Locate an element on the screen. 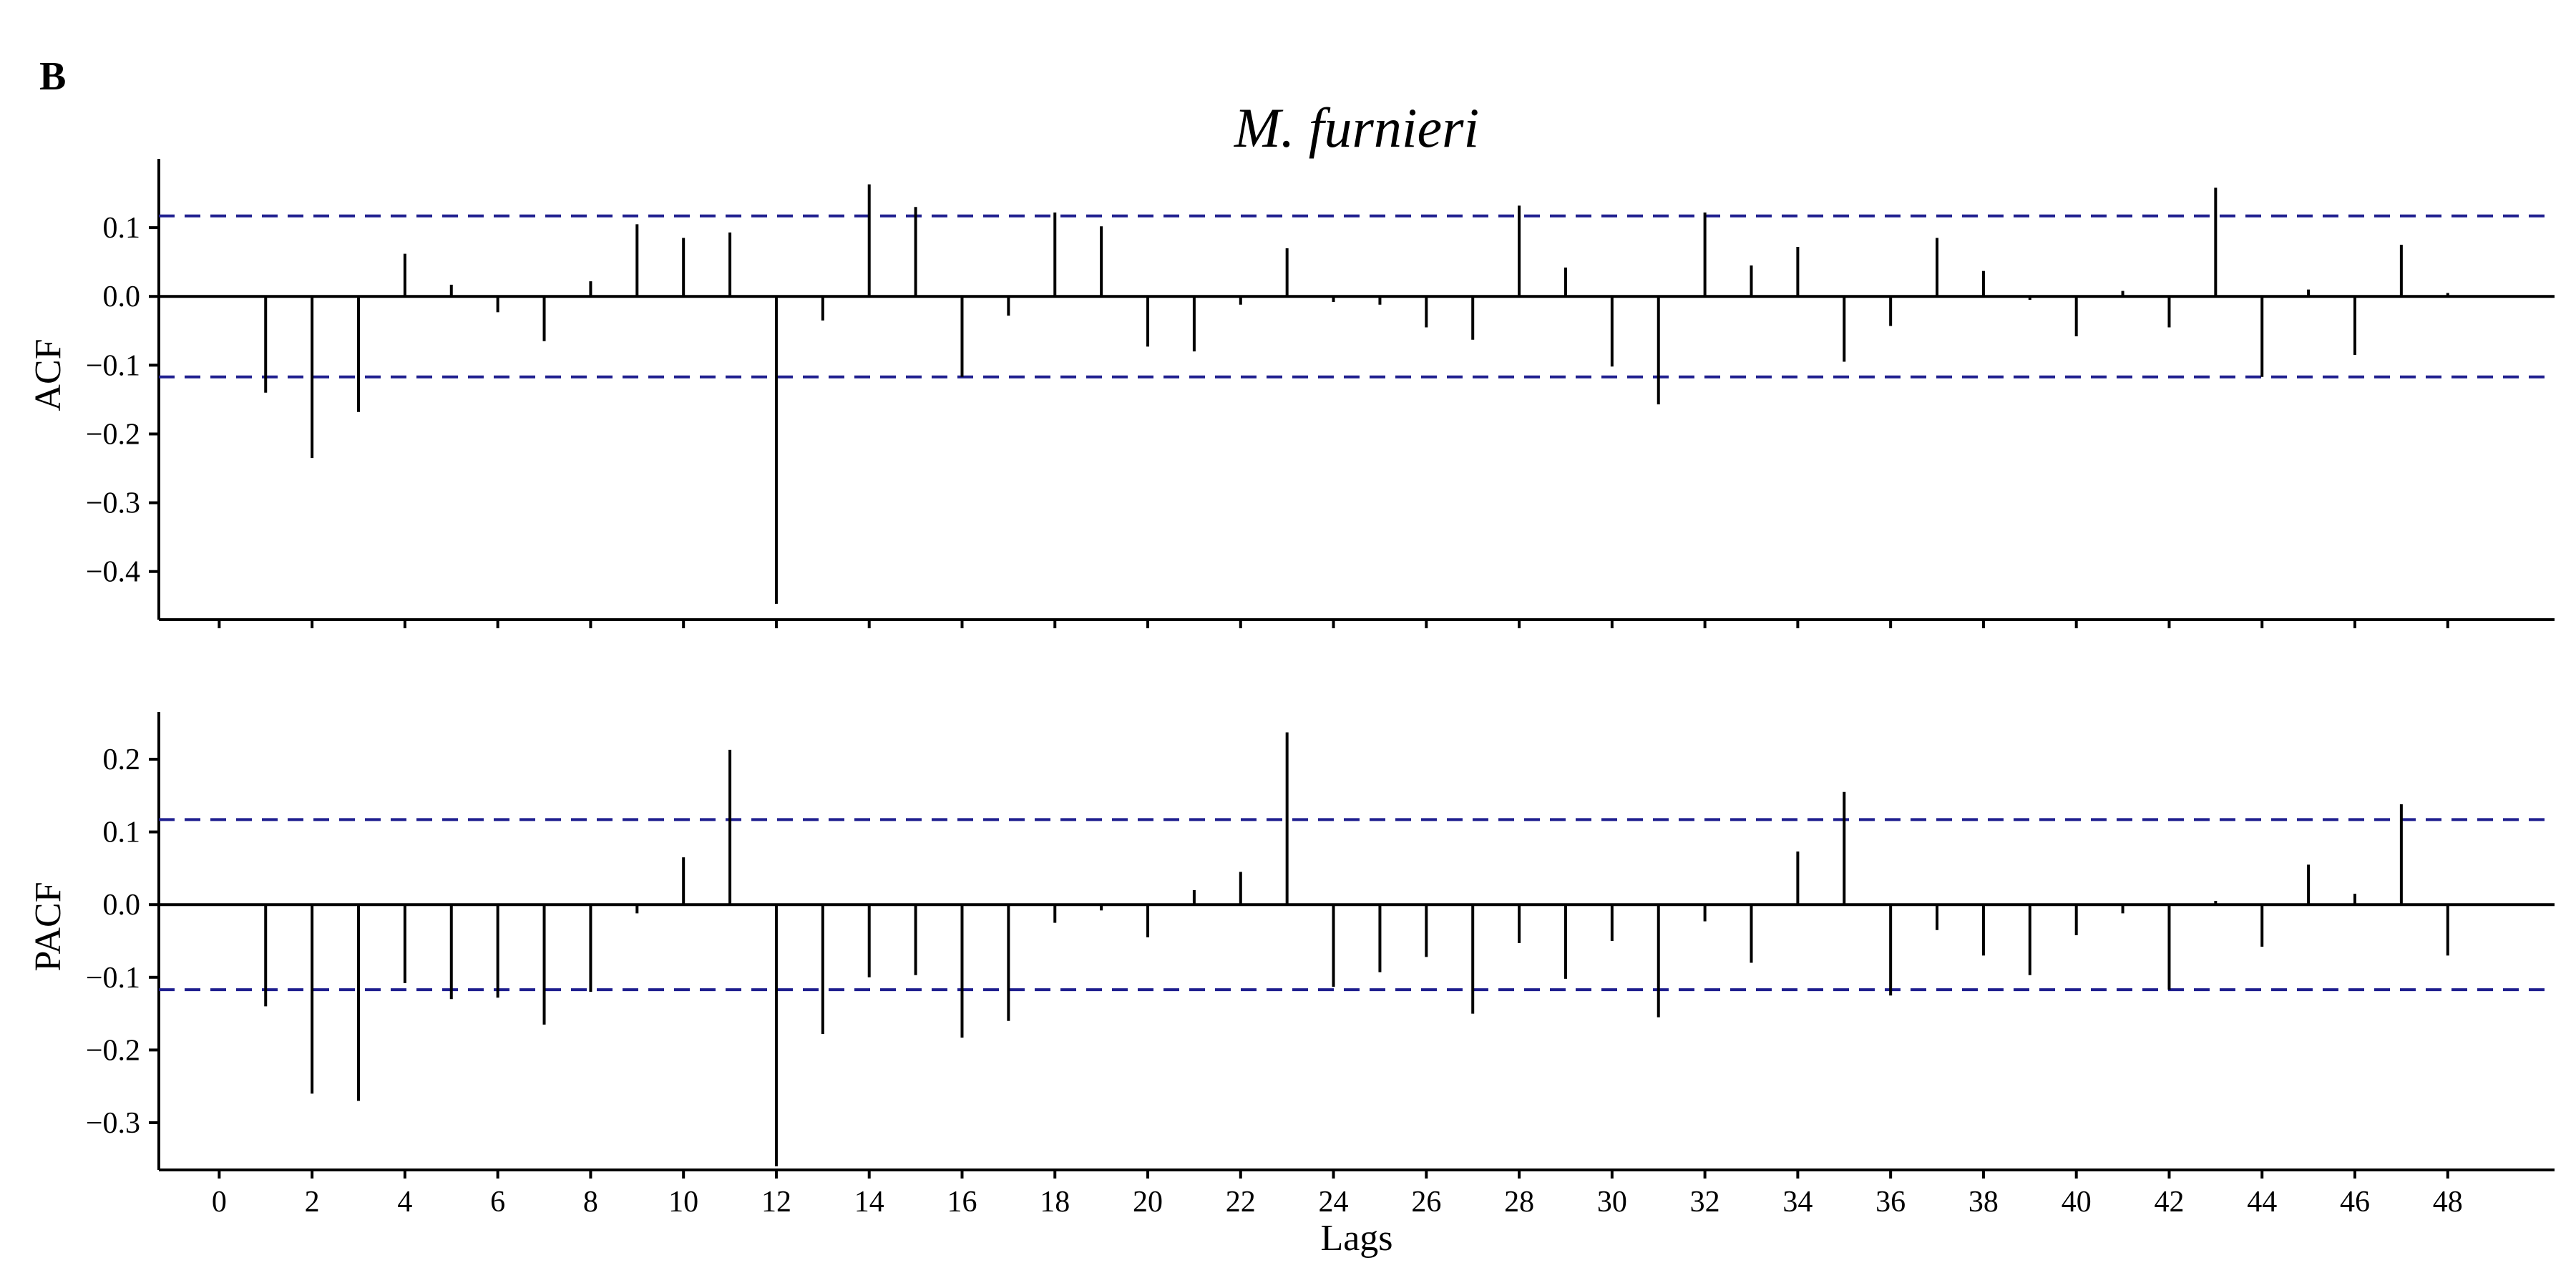  y-axis-label: ACF is located at coordinates (48, 374).